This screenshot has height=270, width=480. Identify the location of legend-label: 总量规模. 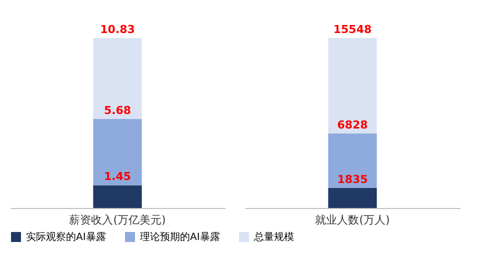
(273, 237).